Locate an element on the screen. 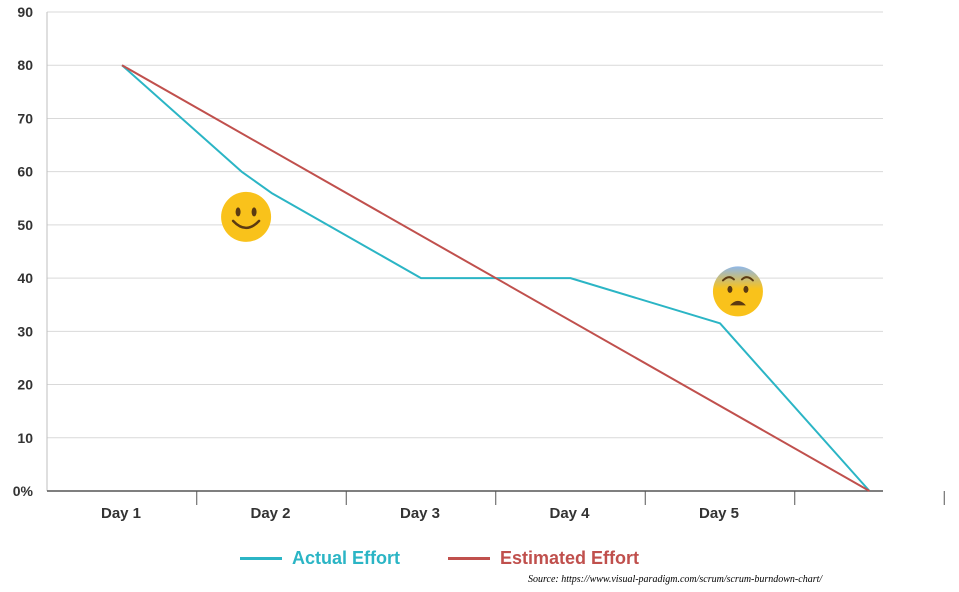 Image resolution: width=959 pixels, height=592 pixels. y-tick-label: 30 is located at coordinates (25, 331).